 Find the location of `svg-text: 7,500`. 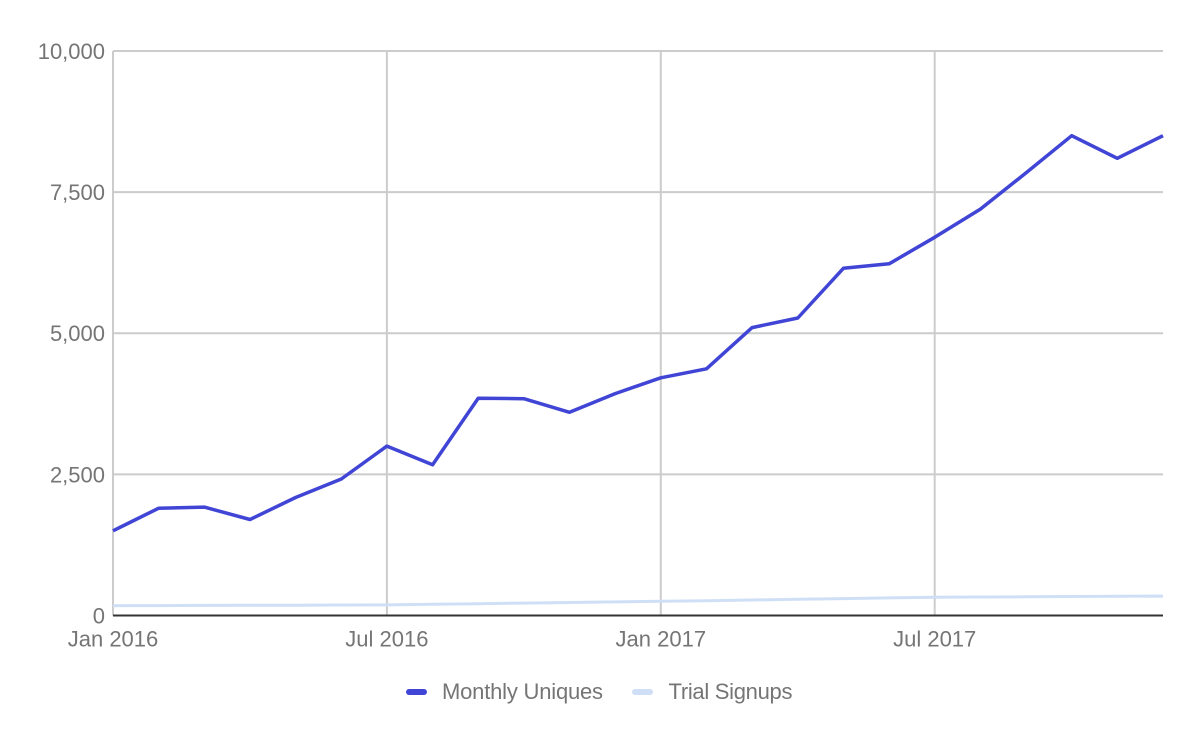

svg-text: 7,500 is located at coordinates (77, 192).